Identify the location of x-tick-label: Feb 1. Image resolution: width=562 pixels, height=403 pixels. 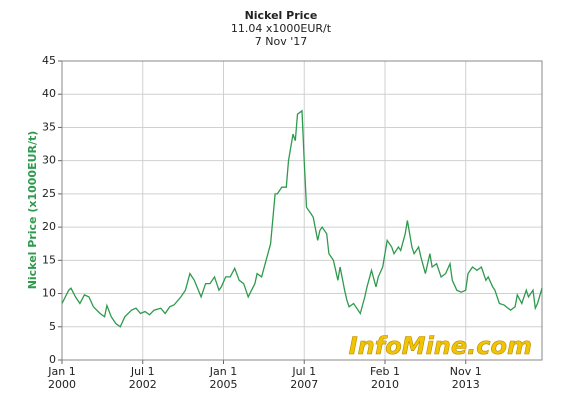
(385, 371).